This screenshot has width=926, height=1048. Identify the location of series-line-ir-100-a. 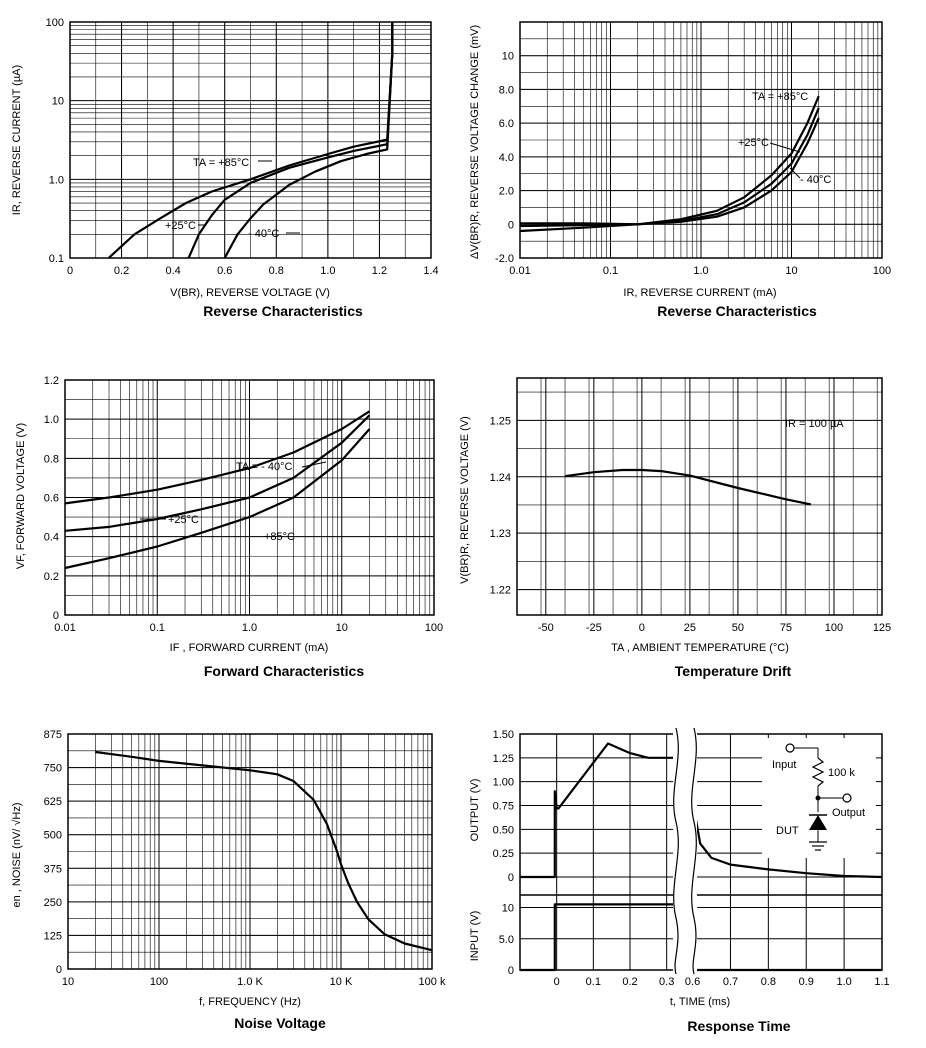
(688, 487).